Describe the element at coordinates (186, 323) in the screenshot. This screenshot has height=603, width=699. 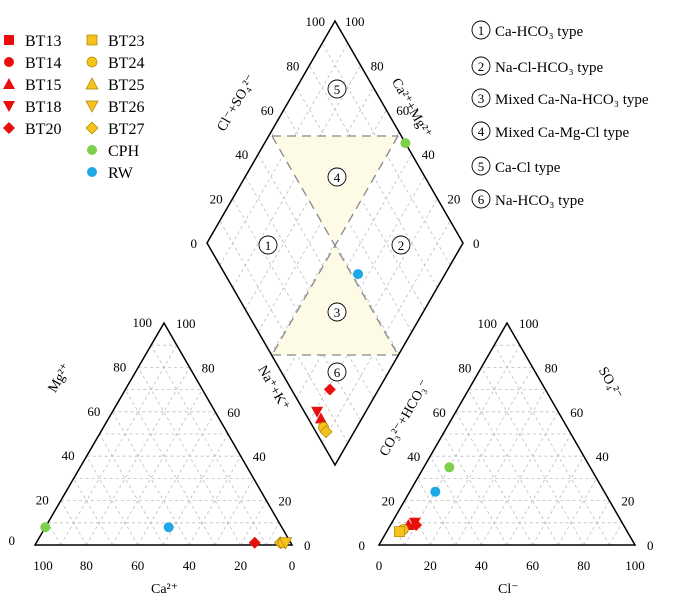
I see `cation-right-tick: 100` at that location.